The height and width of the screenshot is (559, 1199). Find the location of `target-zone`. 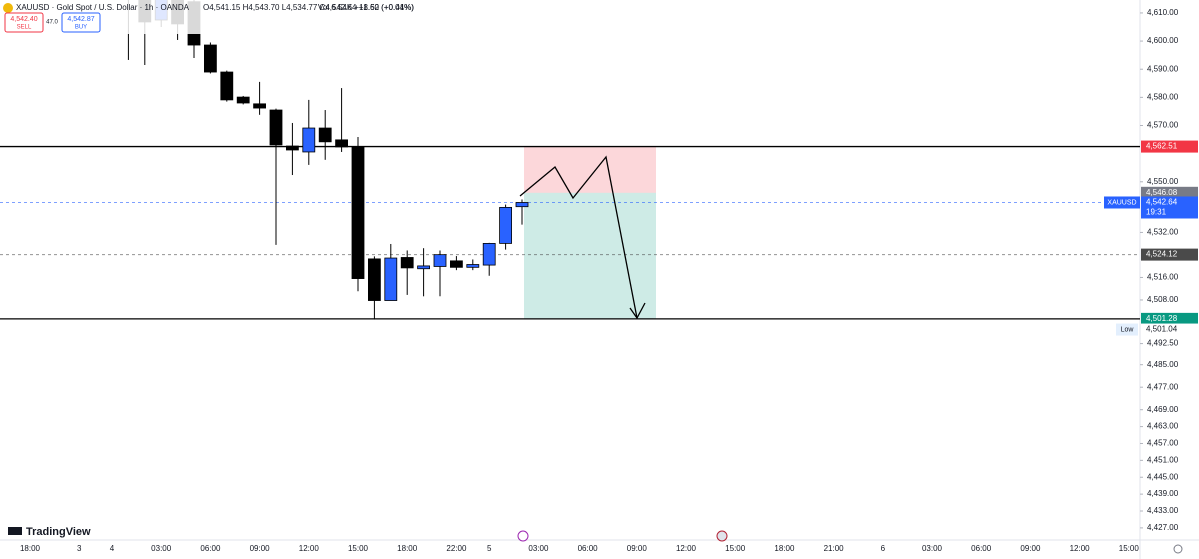

target-zone is located at coordinates (590, 255).